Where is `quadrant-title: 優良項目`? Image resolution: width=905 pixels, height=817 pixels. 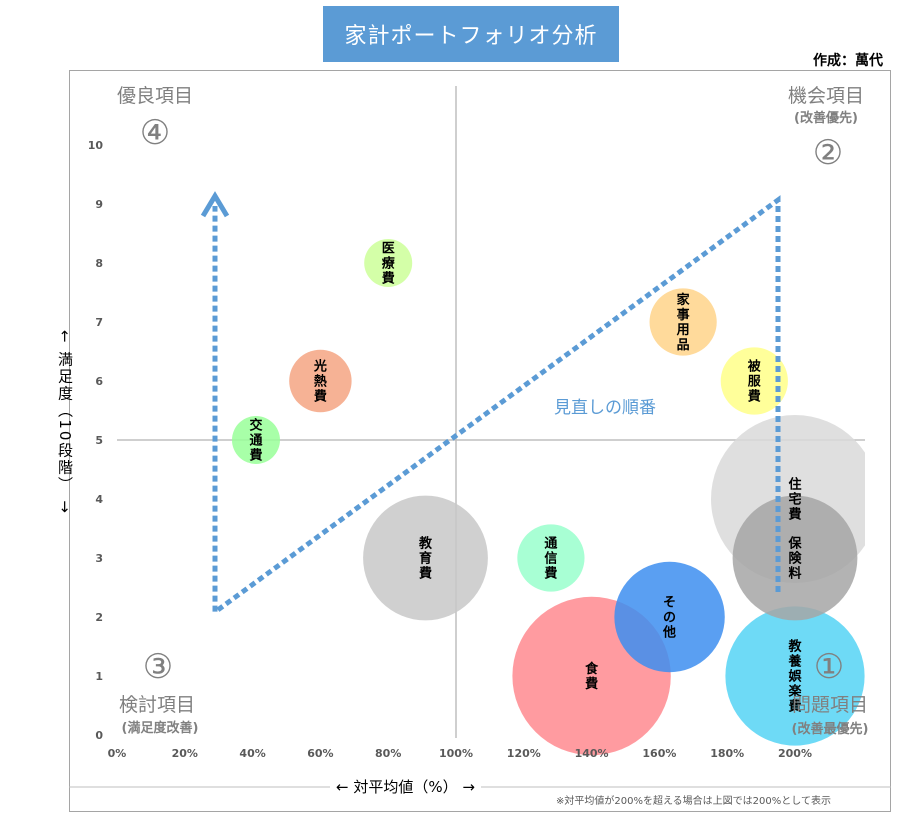 quadrant-title: 優良項目 is located at coordinates (155, 96).